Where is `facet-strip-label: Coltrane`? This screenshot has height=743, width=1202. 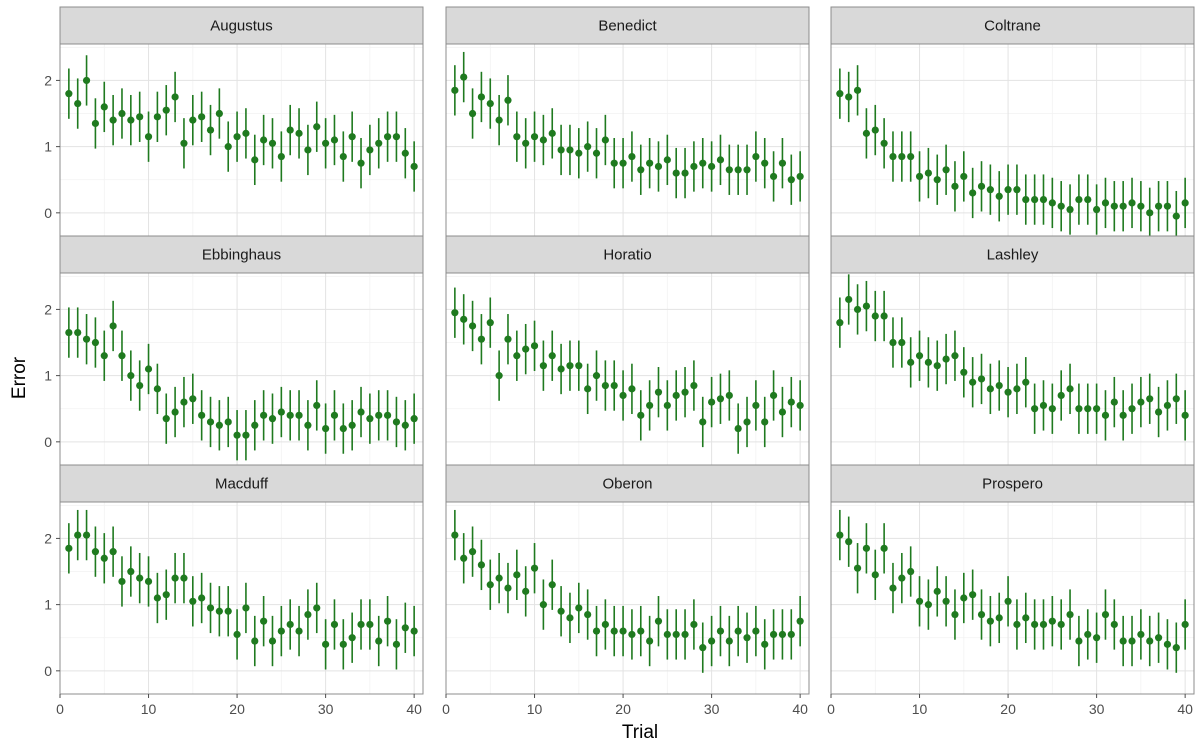
facet-strip-label: Coltrane is located at coordinates (1012, 26).